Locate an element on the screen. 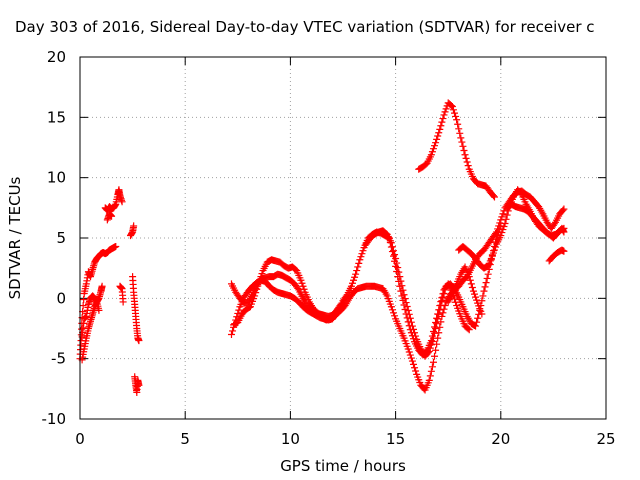 Image resolution: width=640 pixels, height=480 pixels. x-tick-label: 25 is located at coordinates (605, 439).